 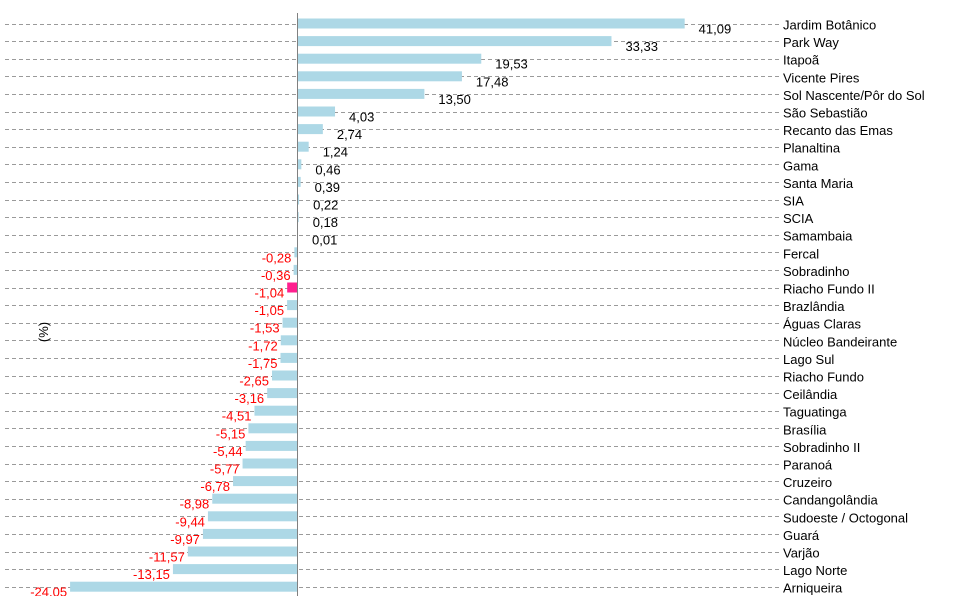 What do you see at coordinates (801, 535) in the screenshot?
I see `category-label-guara: Guará` at bounding box center [801, 535].